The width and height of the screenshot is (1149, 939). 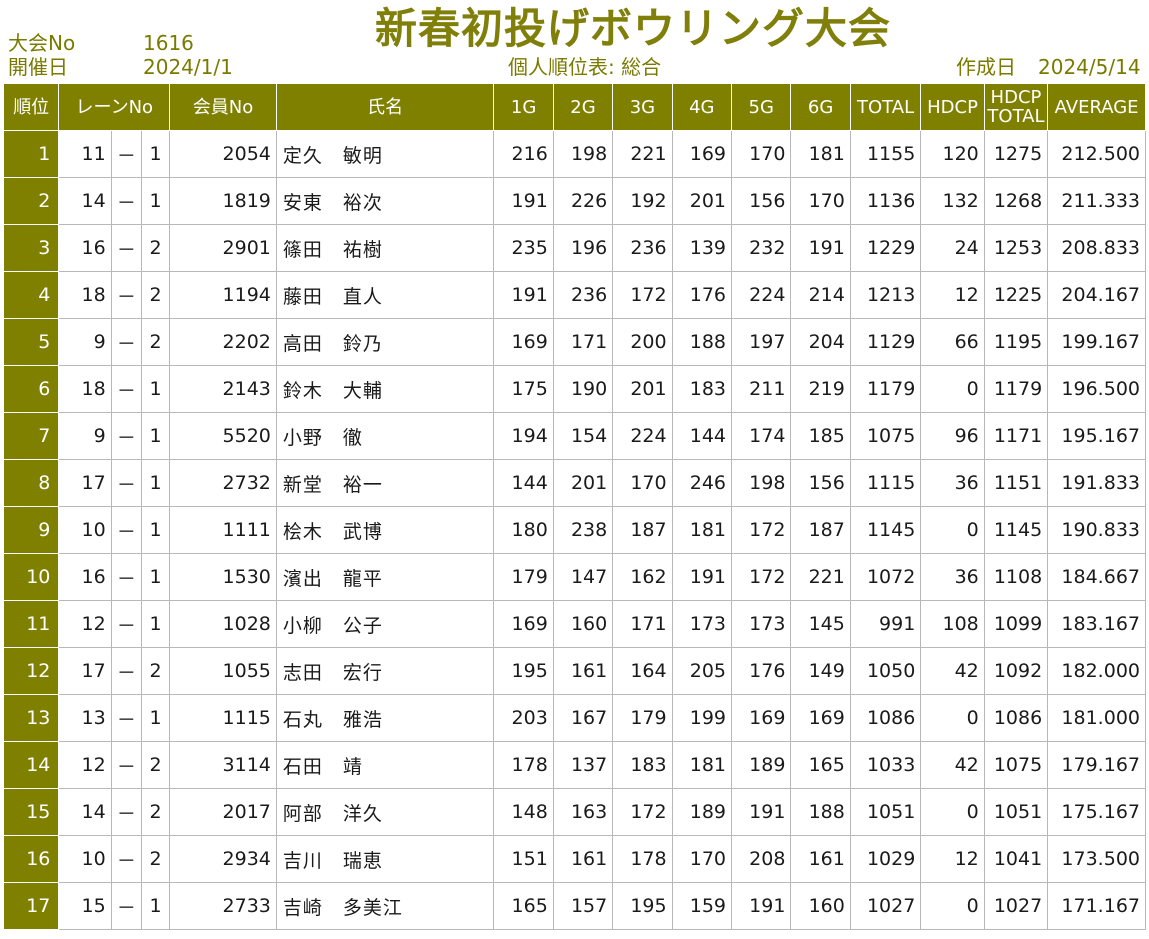 I want to click on member-no-cell: 1115, so click(x=223, y=718).